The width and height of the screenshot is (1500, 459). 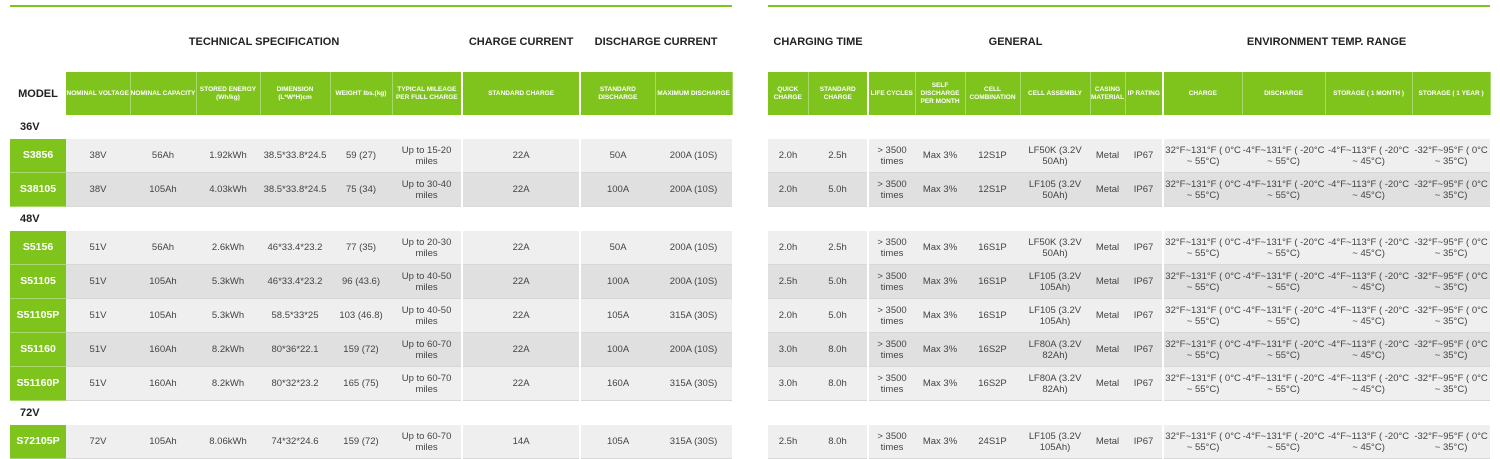 What do you see at coordinates (163, 315) in the screenshot?
I see `table-cell: 105Ah` at bounding box center [163, 315].